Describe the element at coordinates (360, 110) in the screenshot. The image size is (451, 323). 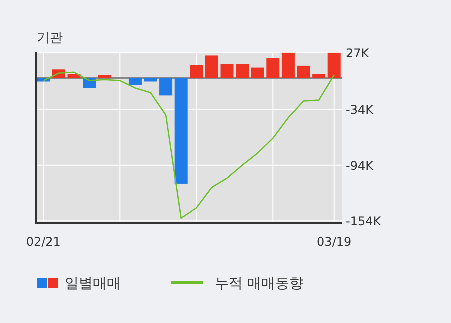
I see `y-tick-label: -34K` at that location.